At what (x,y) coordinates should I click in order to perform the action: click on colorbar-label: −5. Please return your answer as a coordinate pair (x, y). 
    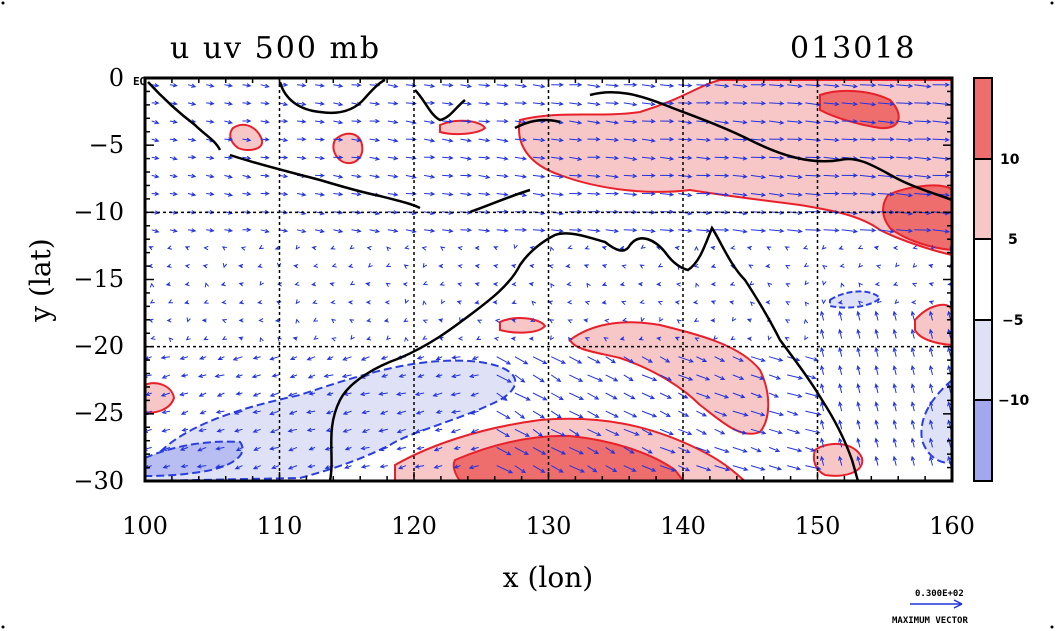
    Looking at the image, I should click on (1012, 321).